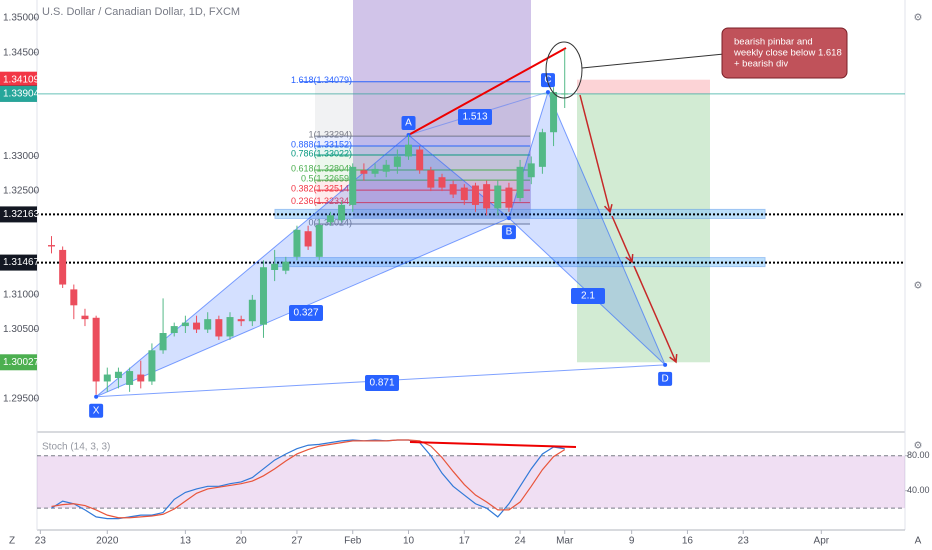 The width and height of the screenshot is (932, 550). Describe the element at coordinates (643, 86) in the screenshot. I see `stop-zone` at that location.